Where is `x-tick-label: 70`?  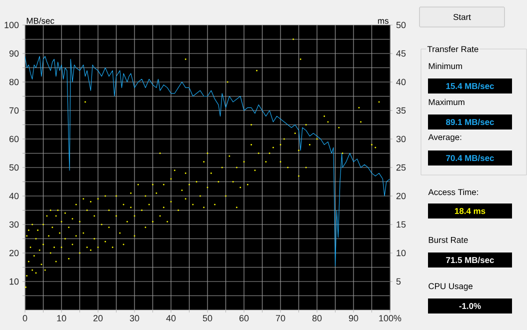 x-tick-label: 70 is located at coordinates (281, 318).